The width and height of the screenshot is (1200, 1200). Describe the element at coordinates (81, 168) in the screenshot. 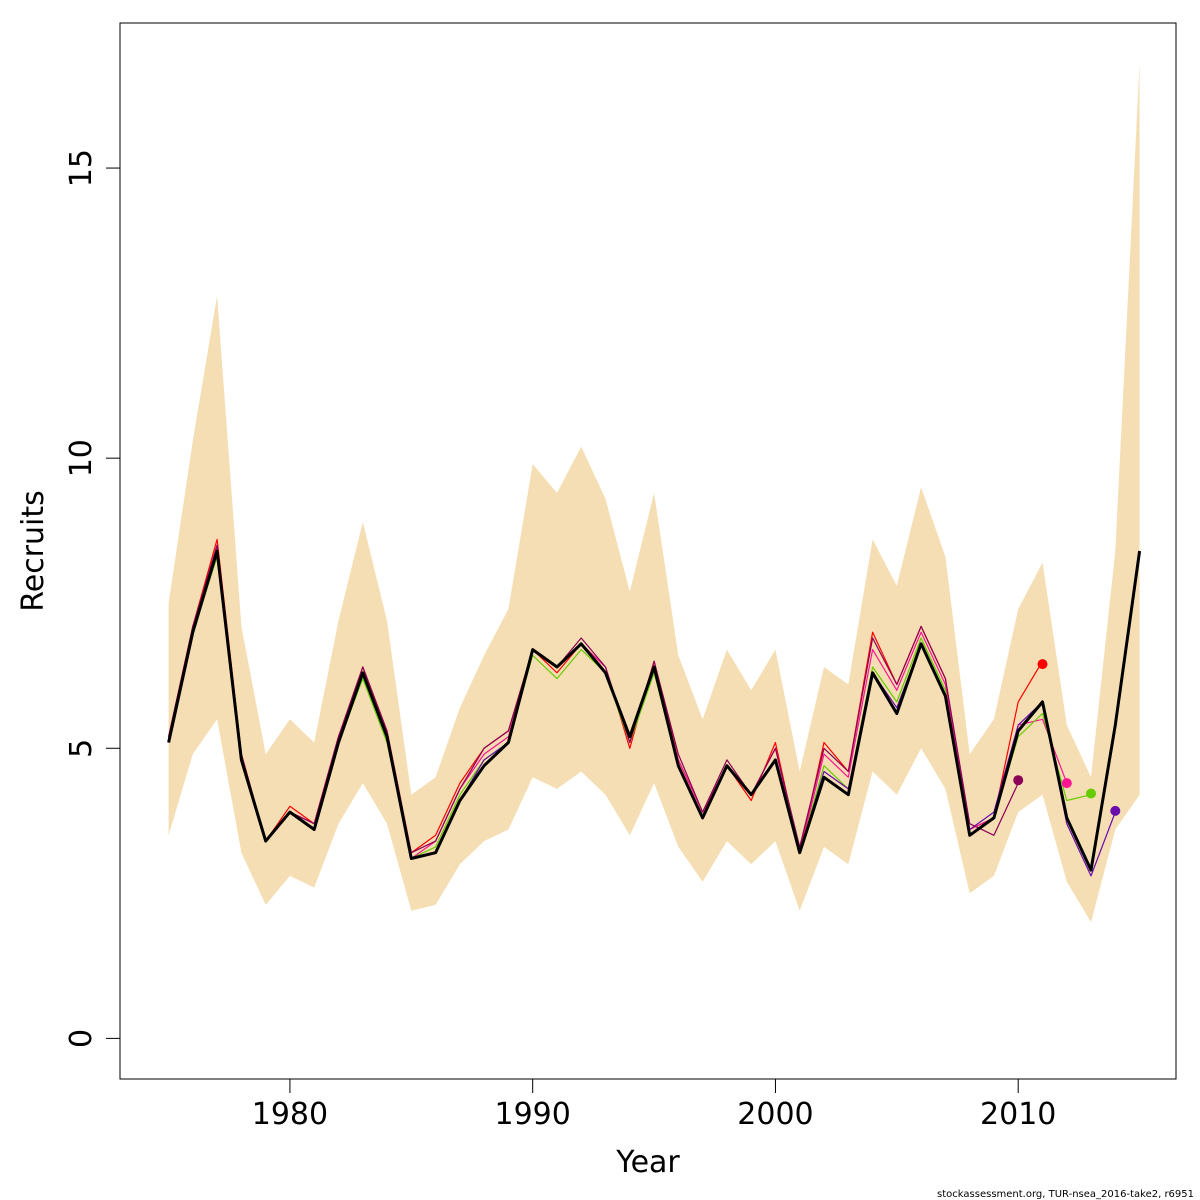

I see `y-tick-label: 15` at that location.